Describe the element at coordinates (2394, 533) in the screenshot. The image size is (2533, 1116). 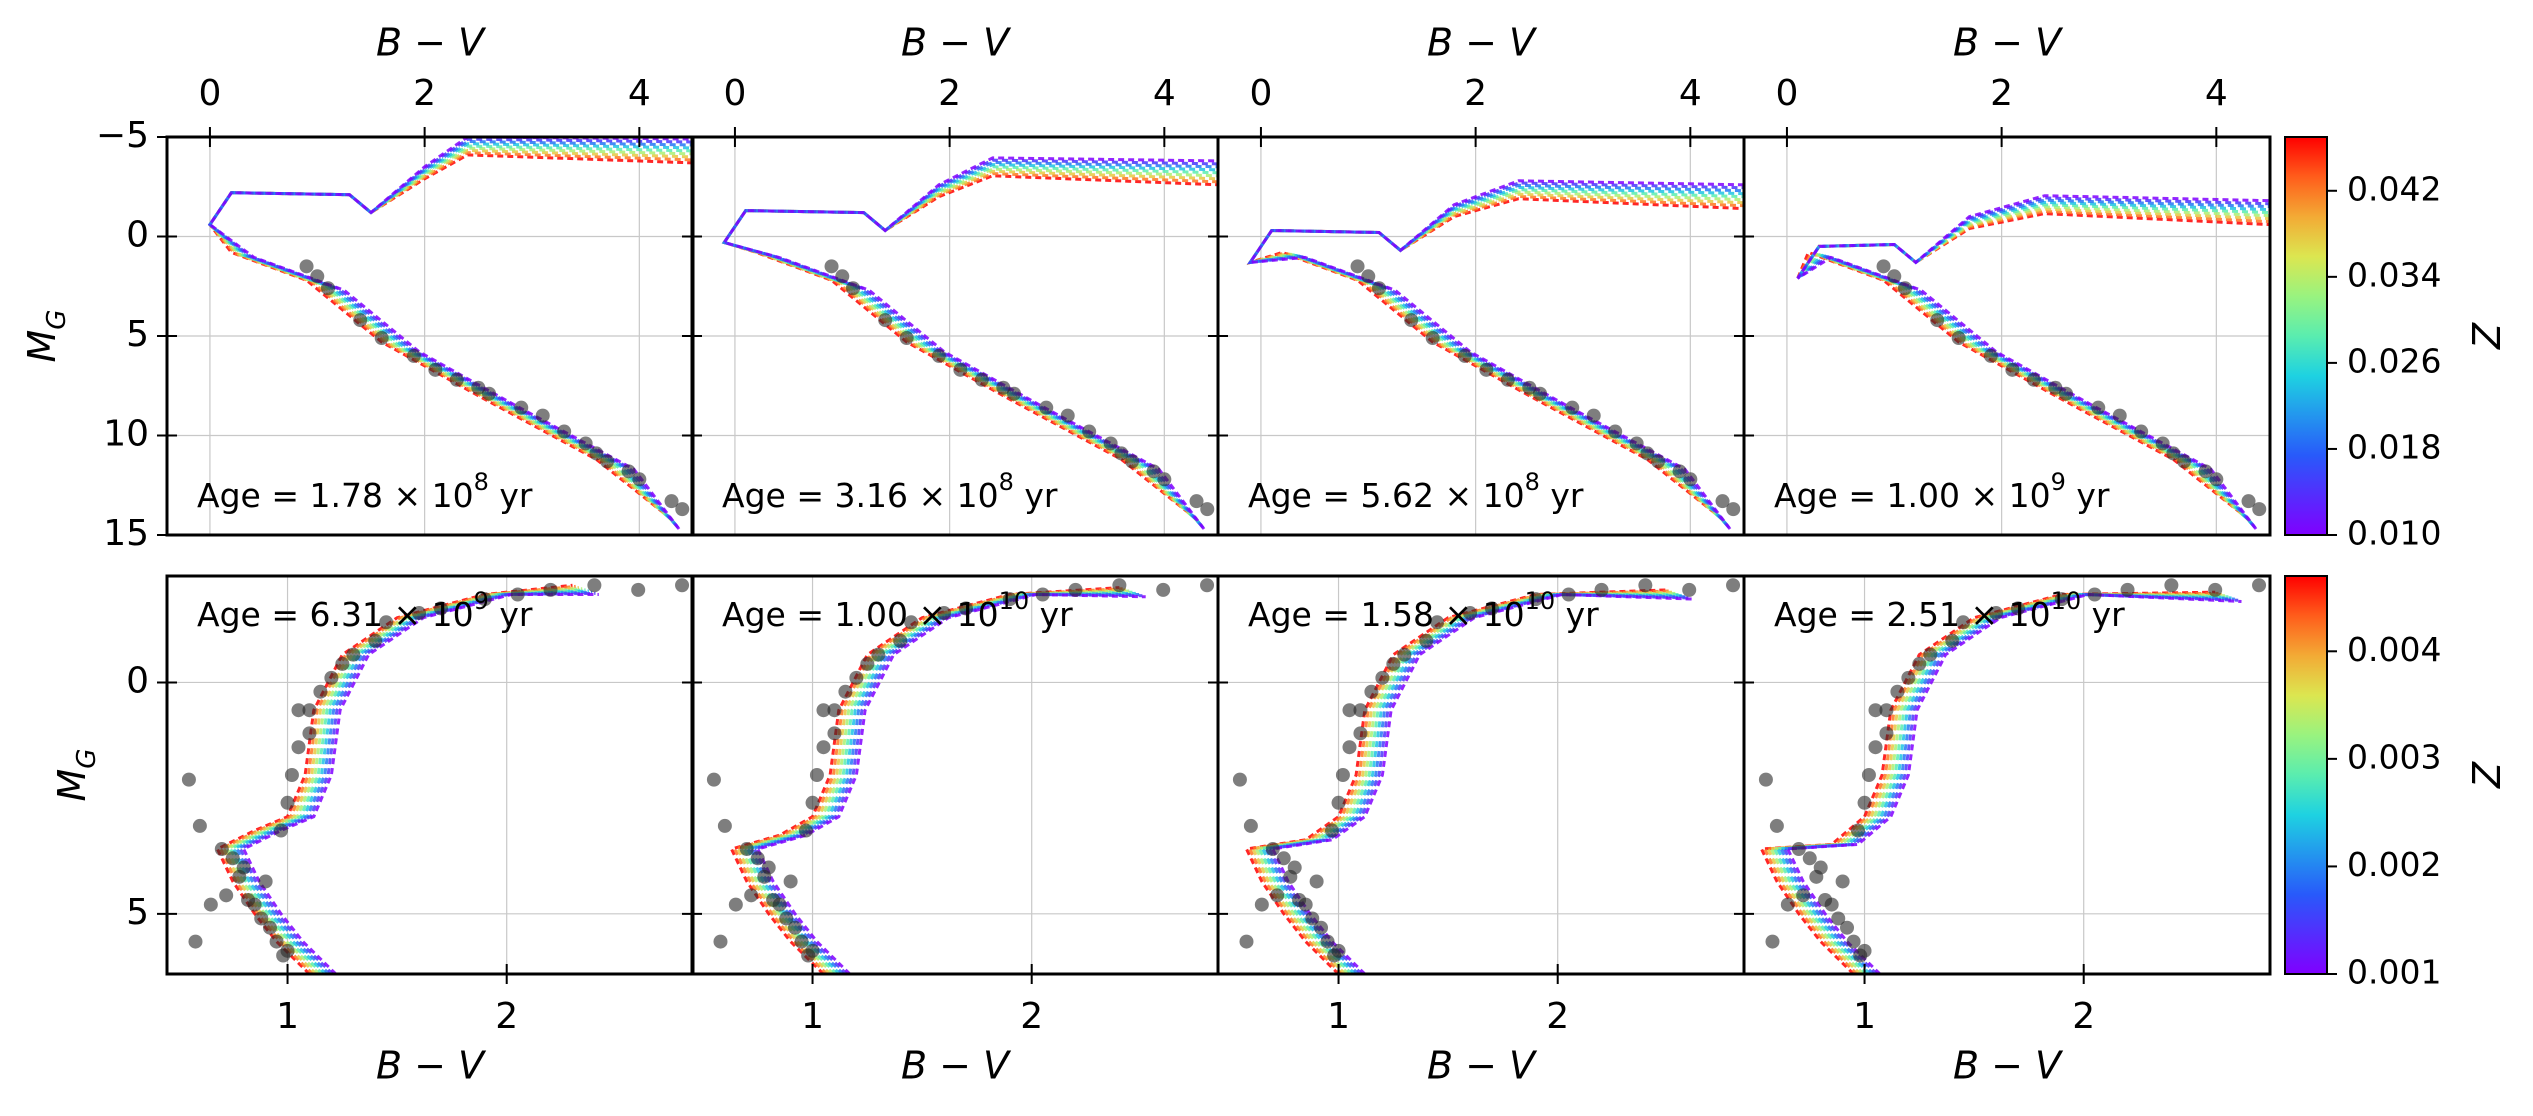
I see `colorbar-tick-label: 0.010` at that location.